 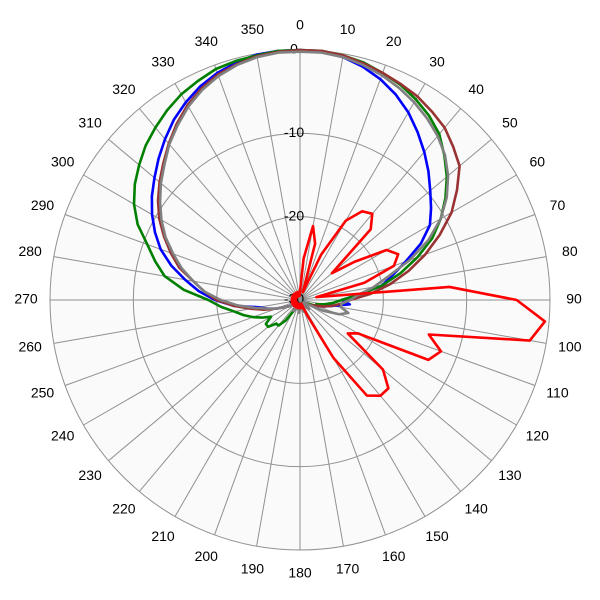 I want to click on angle-label: 260, so click(x=30, y=346).